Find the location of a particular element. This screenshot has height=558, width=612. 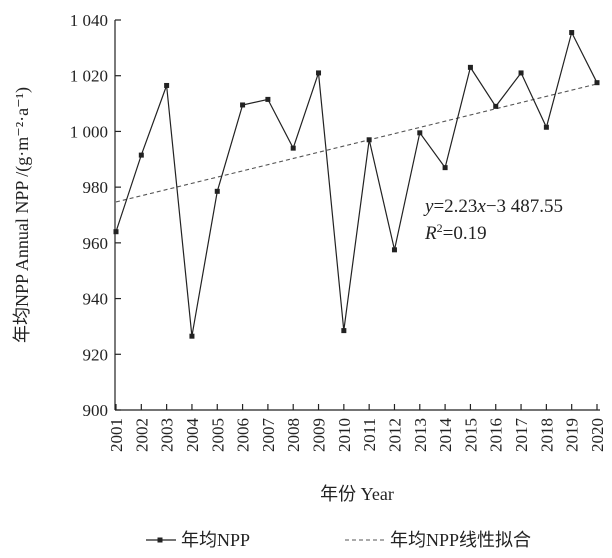

x-tick-label: 2020 is located at coordinates (597, 435).